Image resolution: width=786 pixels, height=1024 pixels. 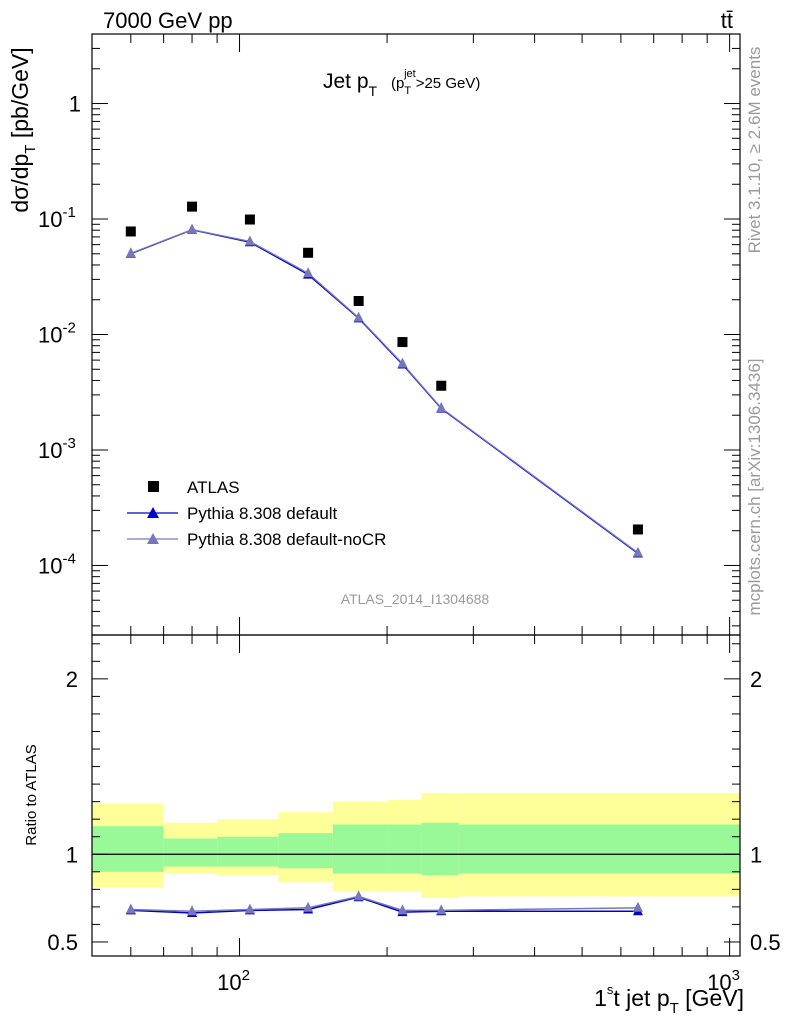 I want to click on ratio-y-label: Ratio to ATLAS, so click(x=31, y=794).